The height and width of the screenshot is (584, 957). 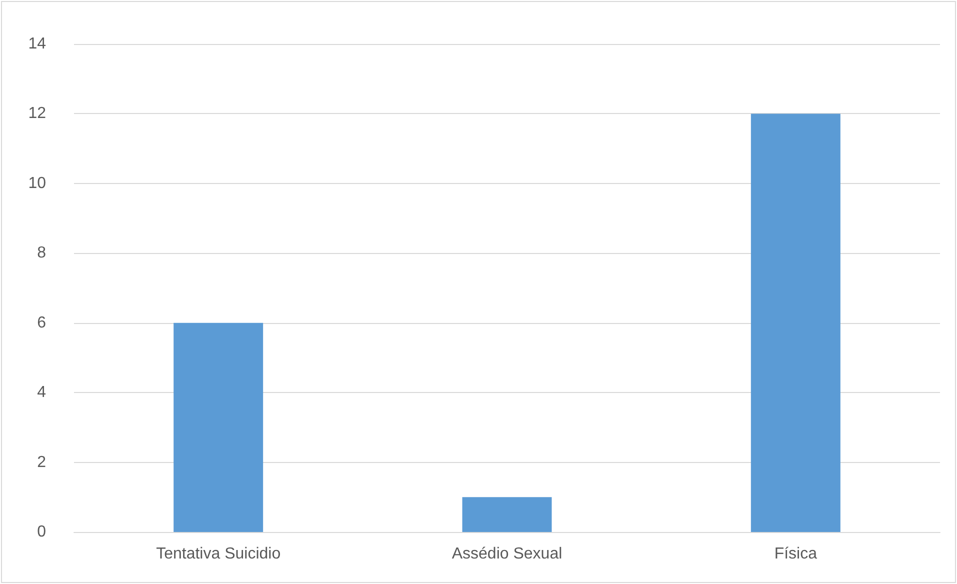 What do you see at coordinates (507, 554) in the screenshot?
I see `x-tick-label: Assédio Sexual` at bounding box center [507, 554].